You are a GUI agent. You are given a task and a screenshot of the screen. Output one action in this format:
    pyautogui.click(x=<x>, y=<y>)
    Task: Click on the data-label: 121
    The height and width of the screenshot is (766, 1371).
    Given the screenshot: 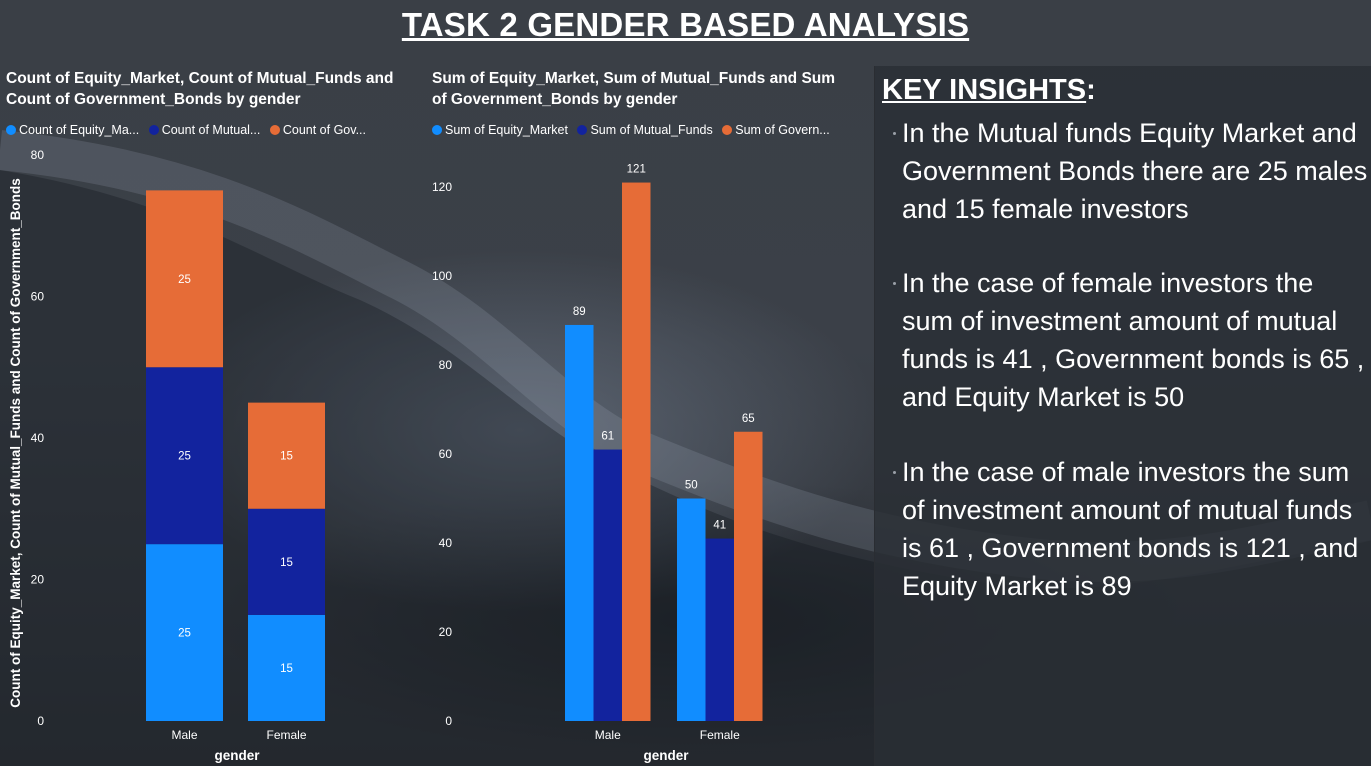 What is the action you would take?
    pyautogui.click(x=636, y=170)
    